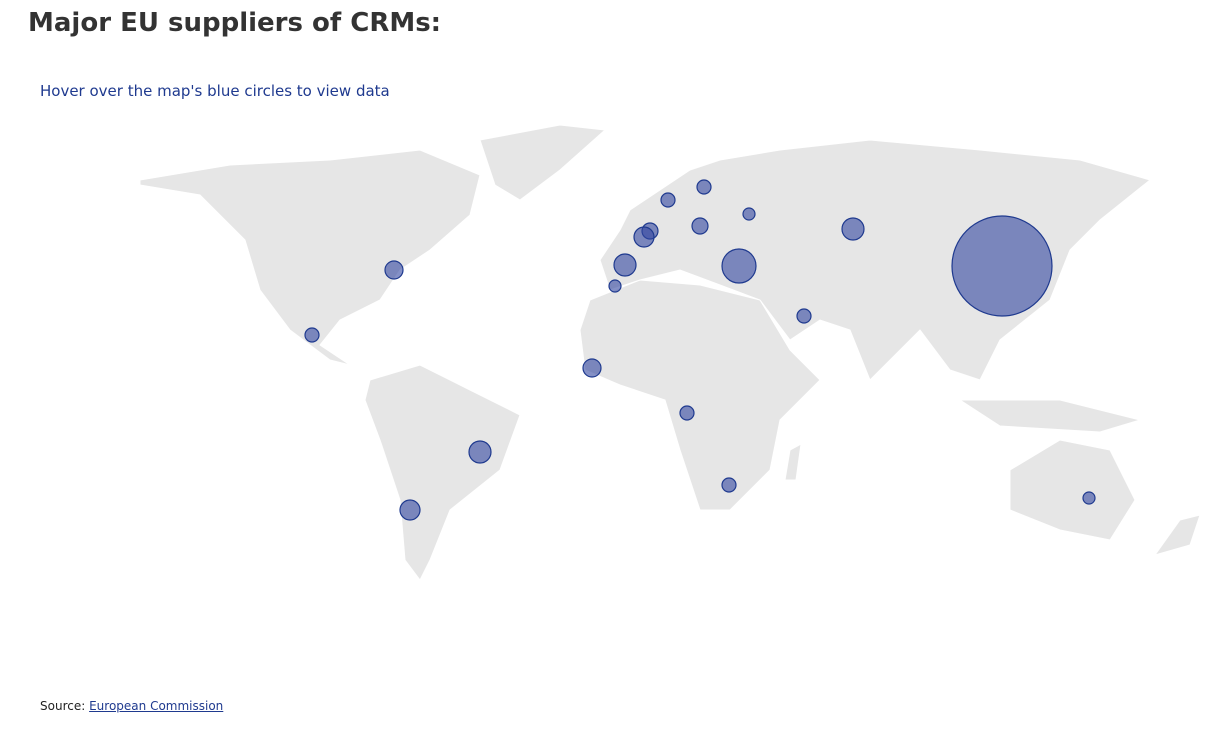 The height and width of the screenshot is (732, 1226). Describe the element at coordinates (1050, 416) in the screenshot. I see `southeast-asia-islands` at that location.